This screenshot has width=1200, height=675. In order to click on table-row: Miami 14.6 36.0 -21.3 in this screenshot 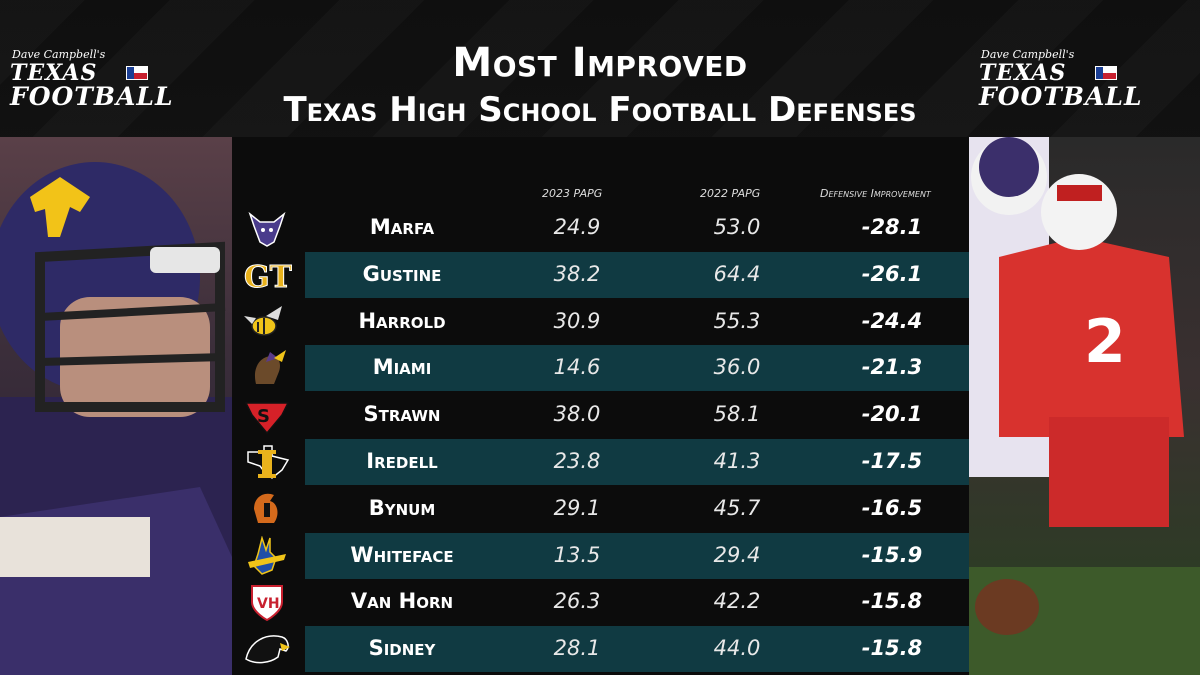, I will do `click(600, 368)`.